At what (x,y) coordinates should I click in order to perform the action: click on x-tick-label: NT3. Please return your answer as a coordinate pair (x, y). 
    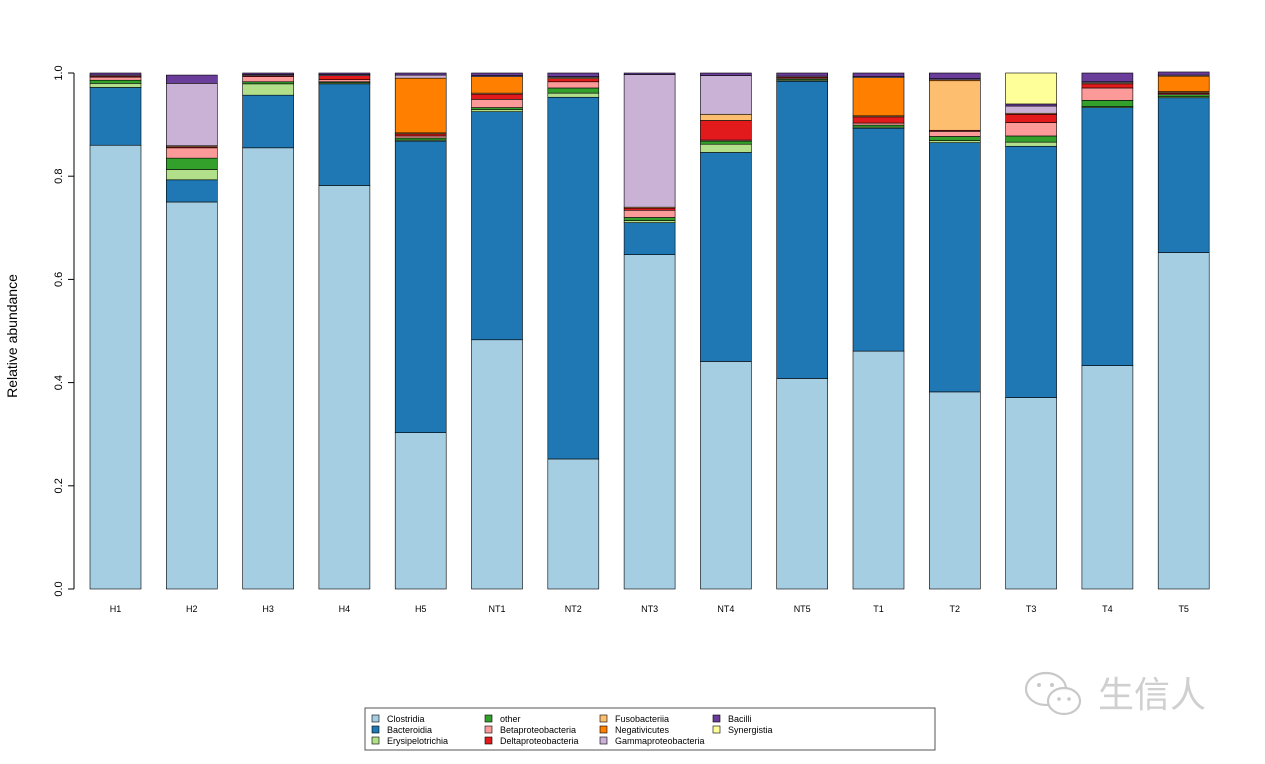
    Looking at the image, I should click on (649, 609).